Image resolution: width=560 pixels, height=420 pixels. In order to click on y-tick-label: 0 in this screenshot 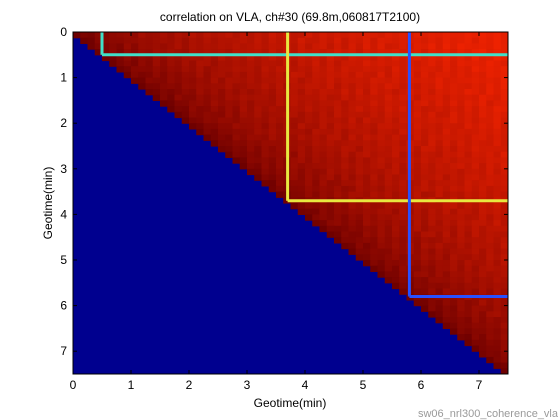, I will do `click(63, 32)`.